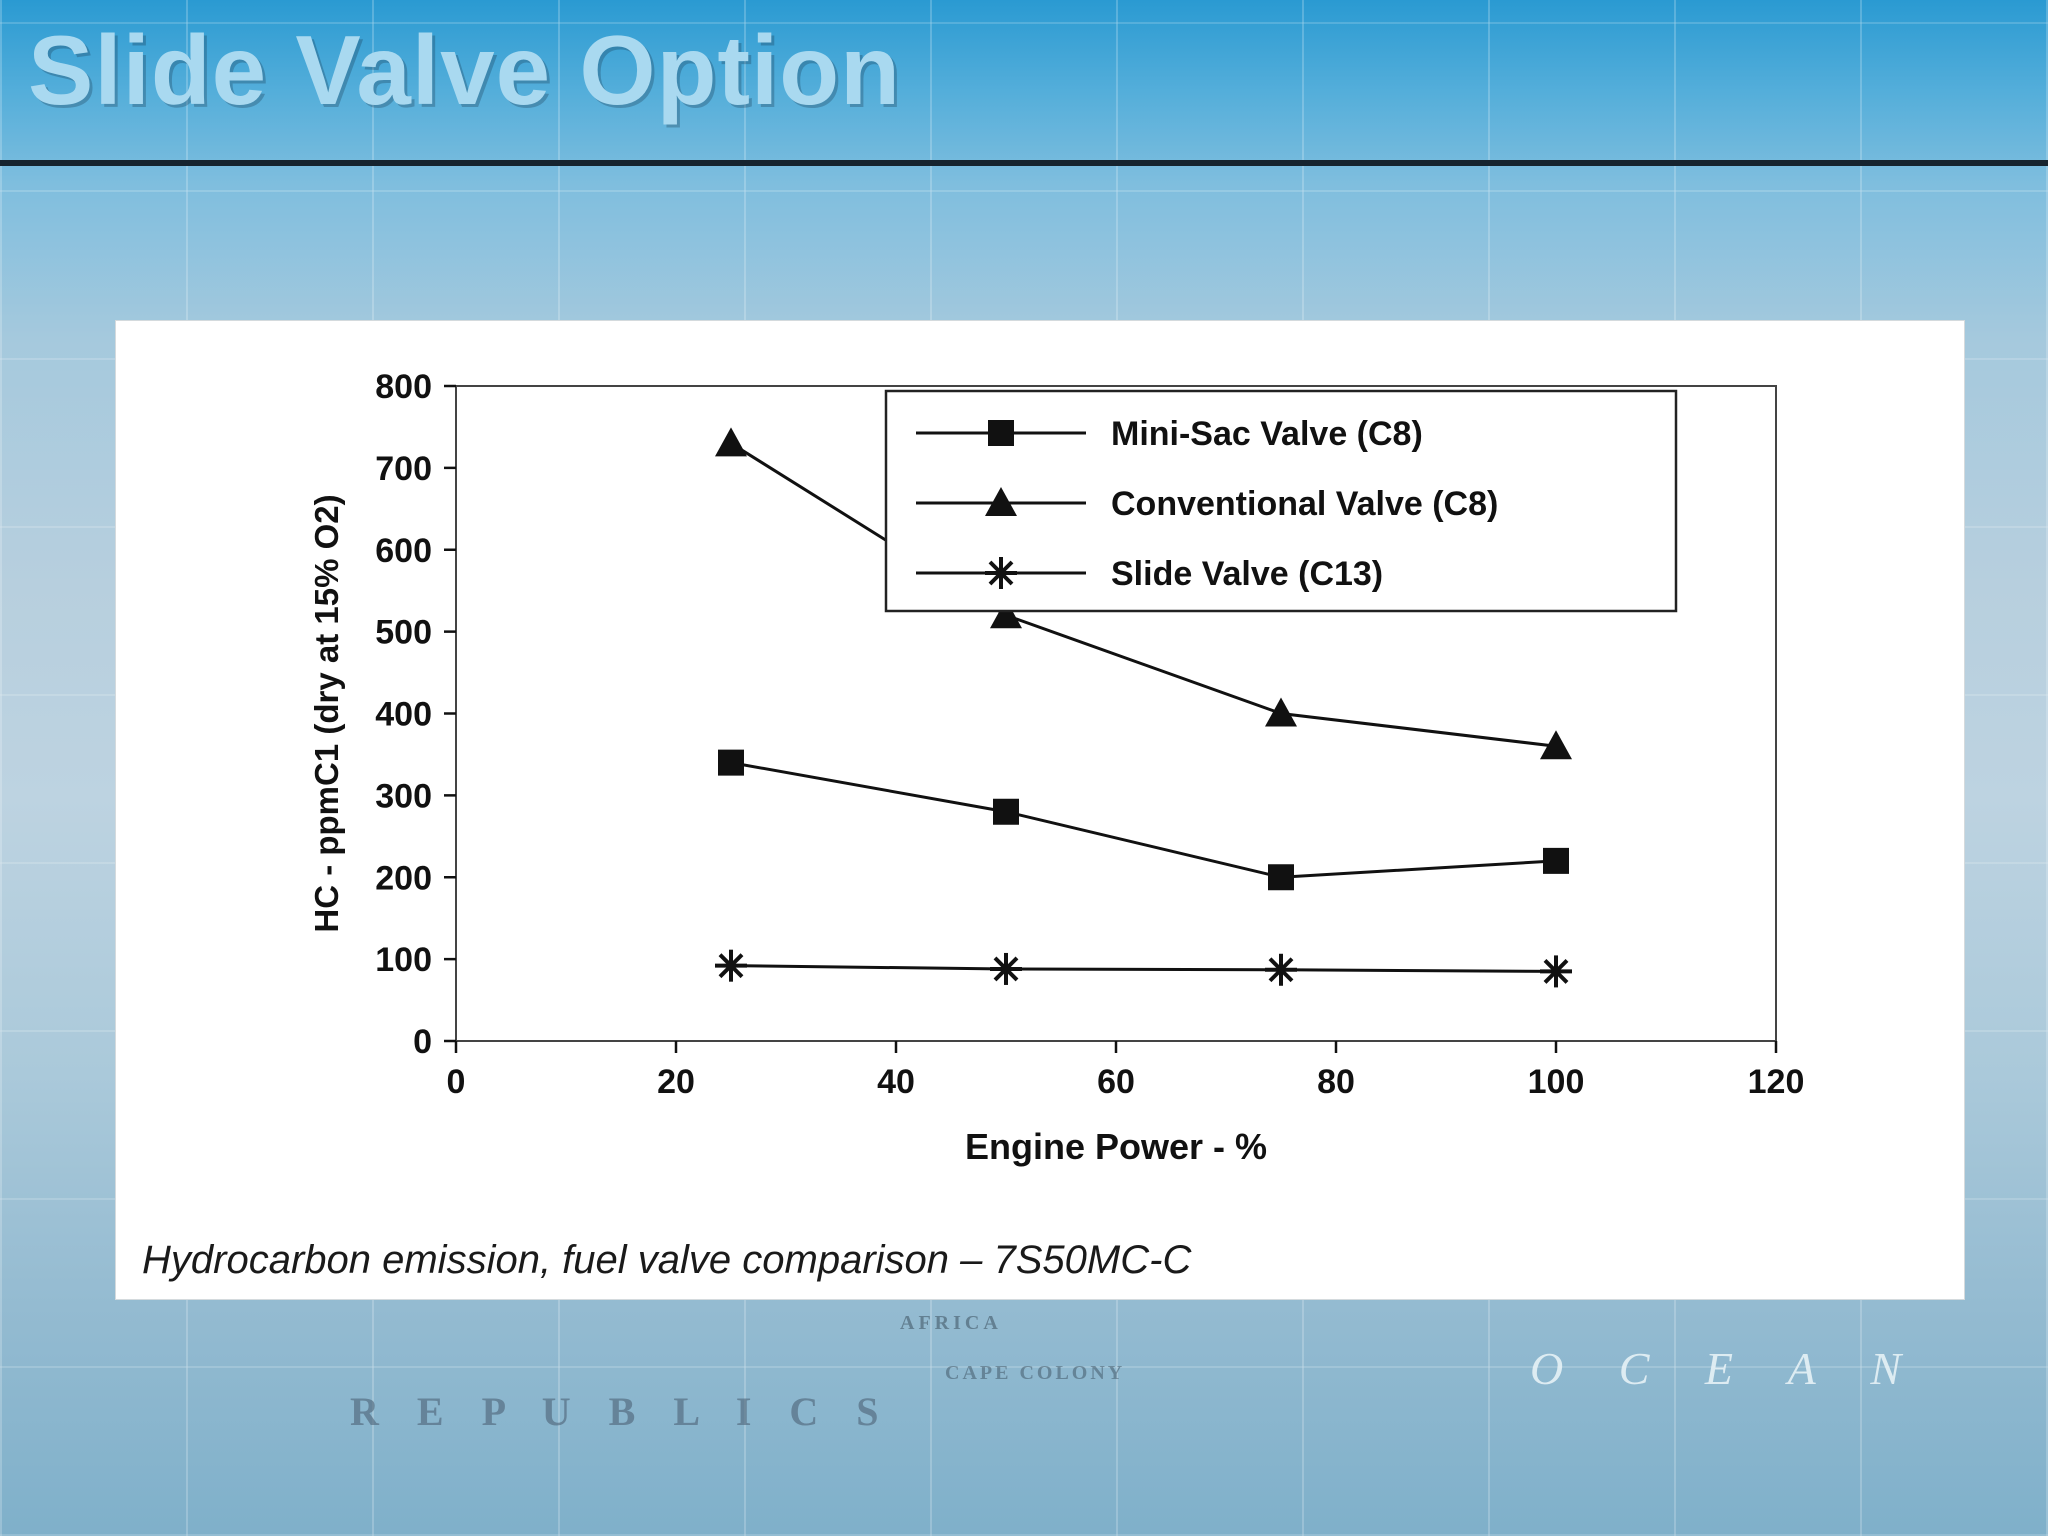 The width and height of the screenshot is (2048, 1536). Describe the element at coordinates (1727, 1368) in the screenshot. I see `map-label-ocean: O C E A N` at that location.